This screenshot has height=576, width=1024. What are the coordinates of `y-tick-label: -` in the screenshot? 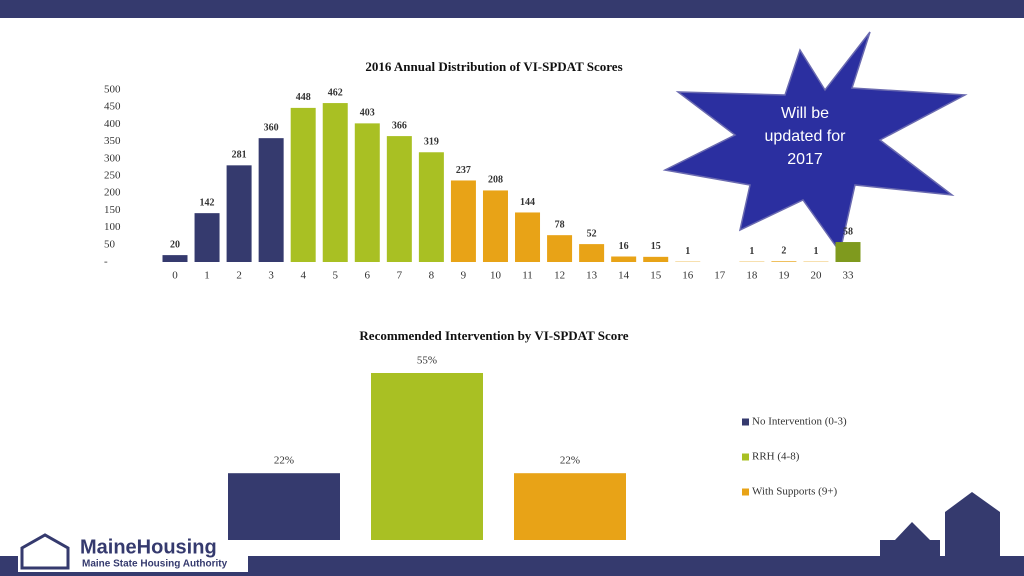 It's located at (106, 262).